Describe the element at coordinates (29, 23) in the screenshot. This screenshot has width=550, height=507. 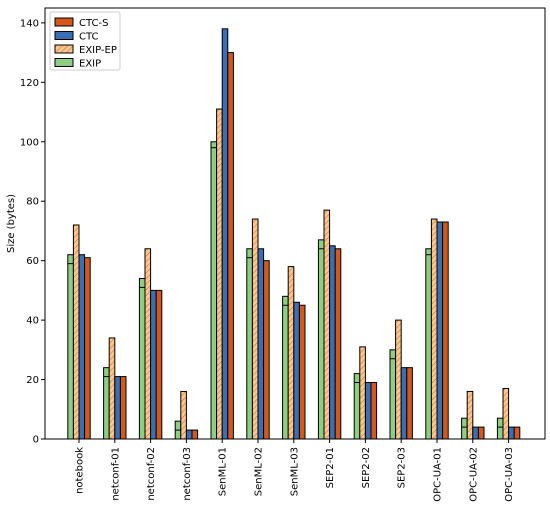
I see `y-tick-label: 140` at that location.